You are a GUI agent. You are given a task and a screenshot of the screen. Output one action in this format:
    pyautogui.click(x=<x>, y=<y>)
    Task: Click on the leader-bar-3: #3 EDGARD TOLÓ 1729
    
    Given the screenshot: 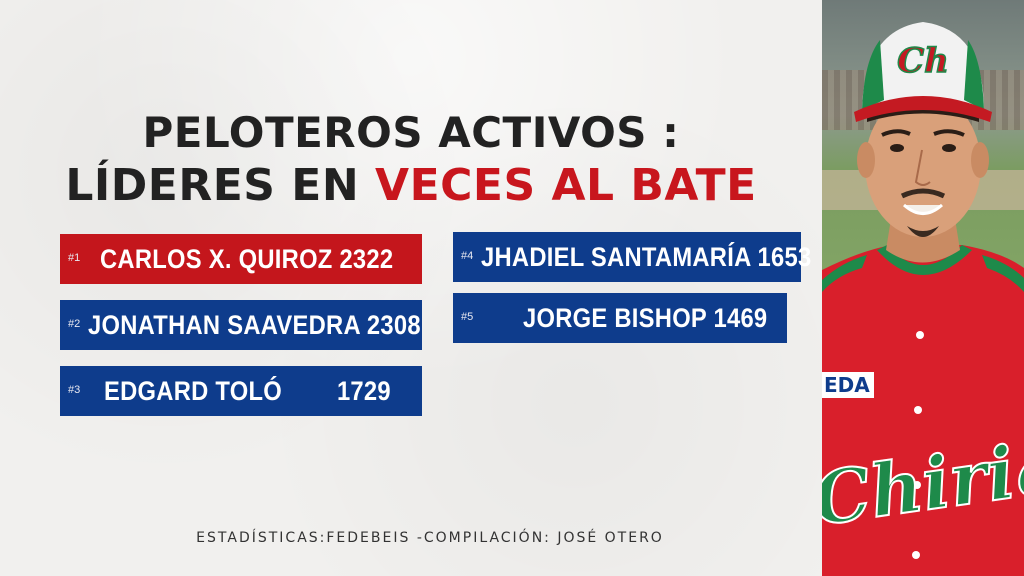 What is the action you would take?
    pyautogui.click(x=241, y=391)
    